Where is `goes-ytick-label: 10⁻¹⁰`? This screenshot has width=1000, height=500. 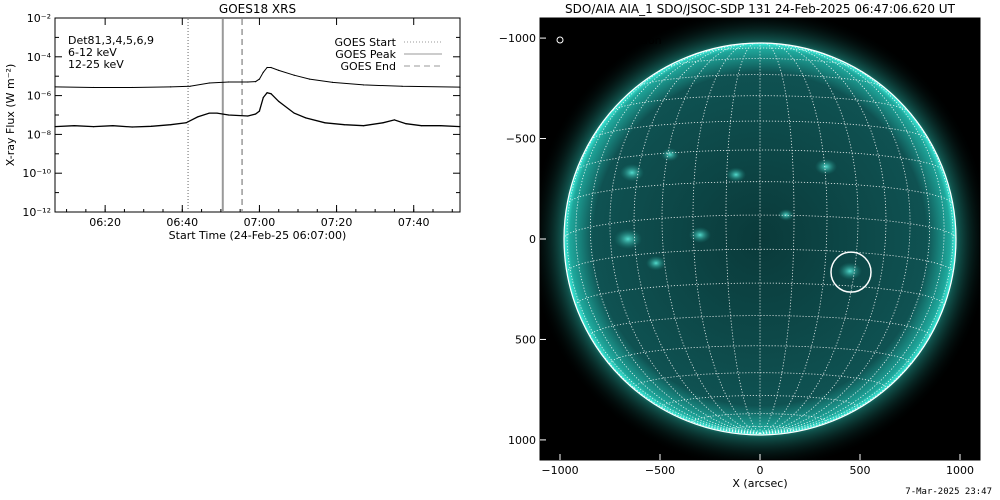 goes-ytick-label: 10⁻¹⁰ is located at coordinates (36, 173).